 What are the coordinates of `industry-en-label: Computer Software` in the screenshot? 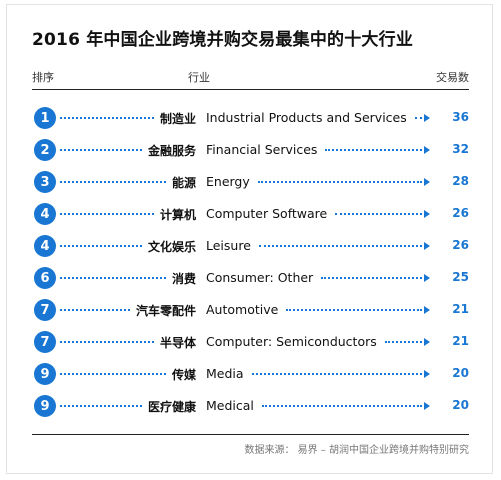 It's located at (267, 213).